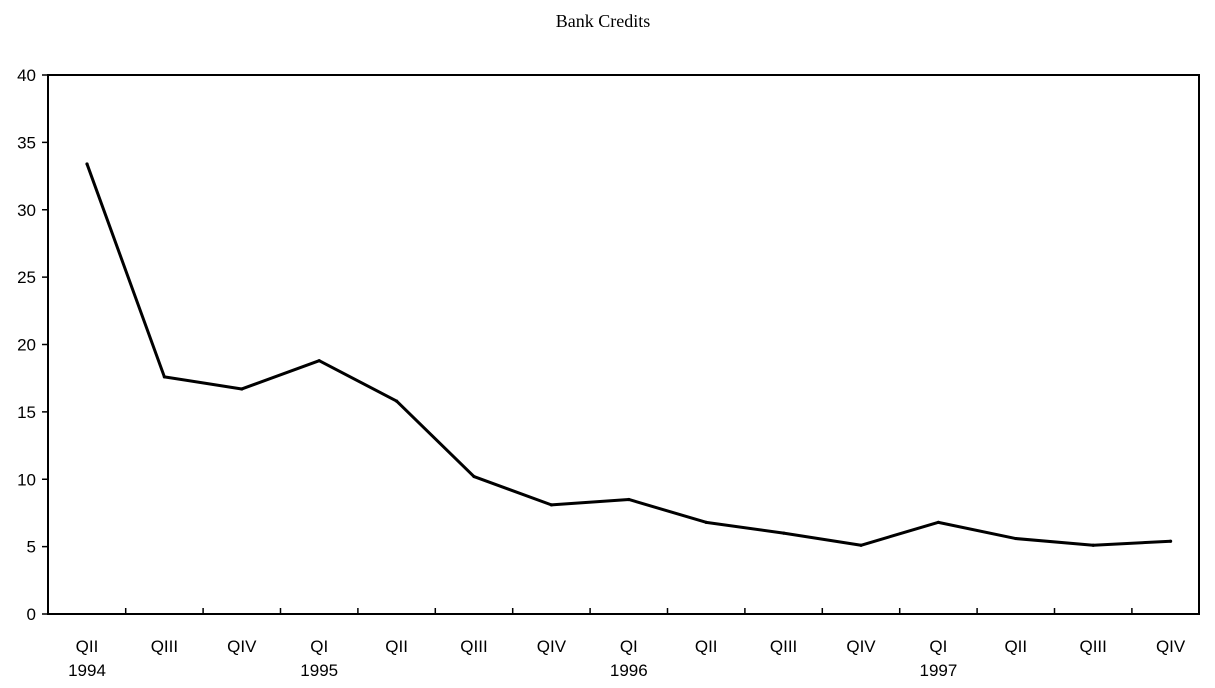 This screenshot has width=1215, height=688. I want to click on x-year-label: 1995, so click(319, 670).